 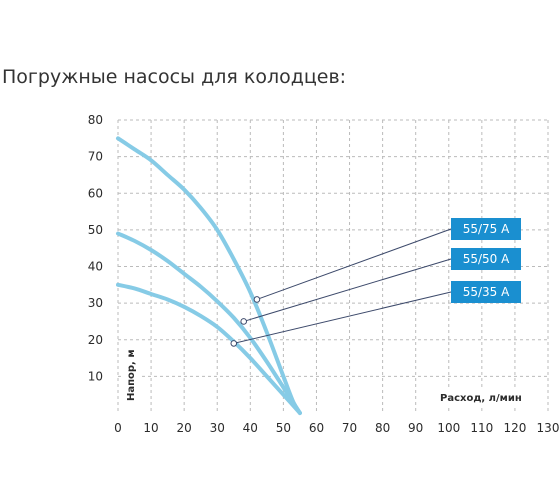 I want to click on x-axis-label: Расход, л/мин, so click(x=481, y=398).